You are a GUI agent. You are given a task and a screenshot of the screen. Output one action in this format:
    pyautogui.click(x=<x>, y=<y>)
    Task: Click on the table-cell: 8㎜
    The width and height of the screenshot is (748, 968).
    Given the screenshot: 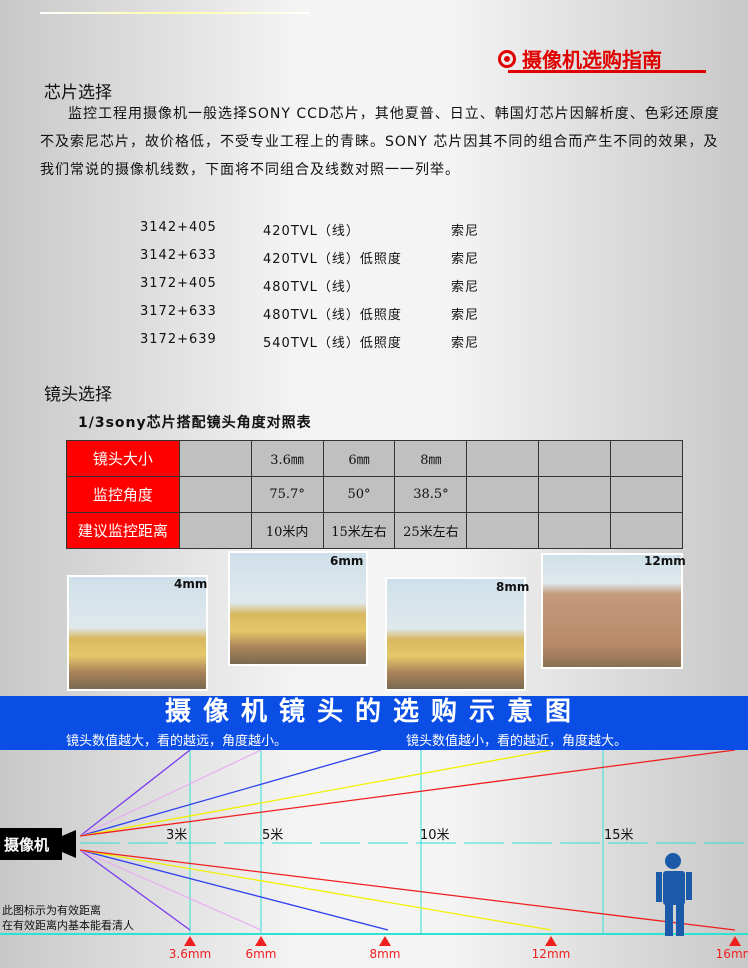 What is the action you would take?
    pyautogui.click(x=431, y=458)
    